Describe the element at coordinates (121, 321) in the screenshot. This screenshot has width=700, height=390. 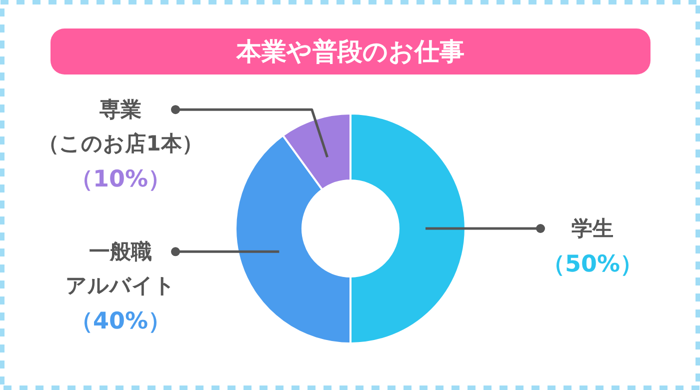
I see `data-label: （40%）` at that location.